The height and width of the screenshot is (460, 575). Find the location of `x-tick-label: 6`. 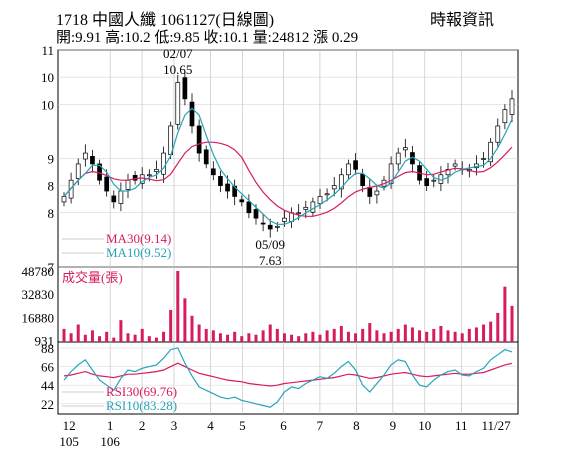

x-tick-label: 6 is located at coordinates (283, 425).